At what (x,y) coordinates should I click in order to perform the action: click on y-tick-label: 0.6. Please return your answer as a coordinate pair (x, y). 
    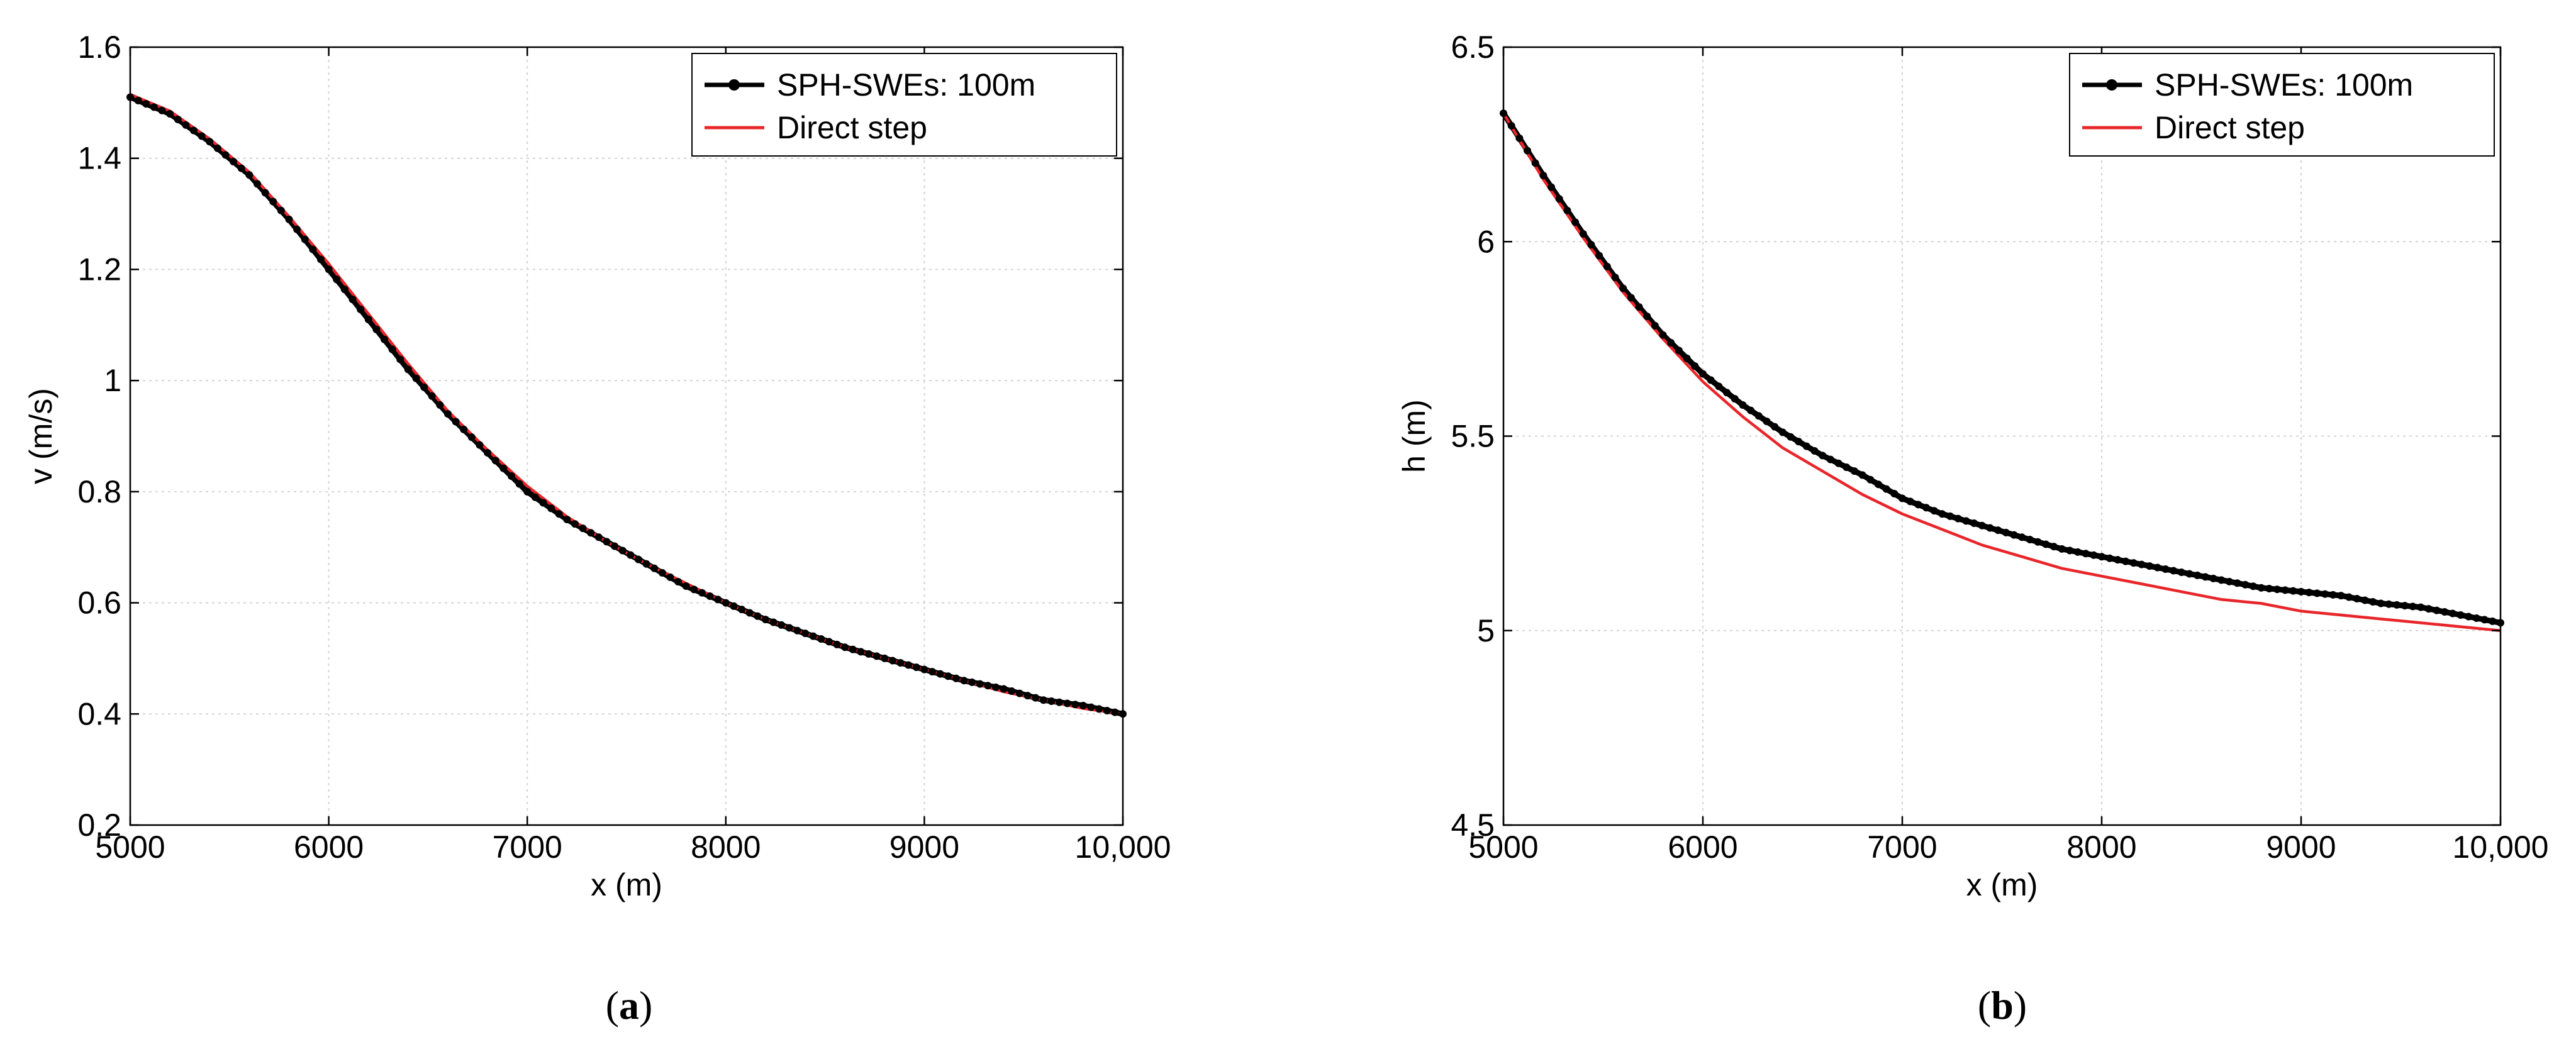
    Looking at the image, I should click on (99, 603).